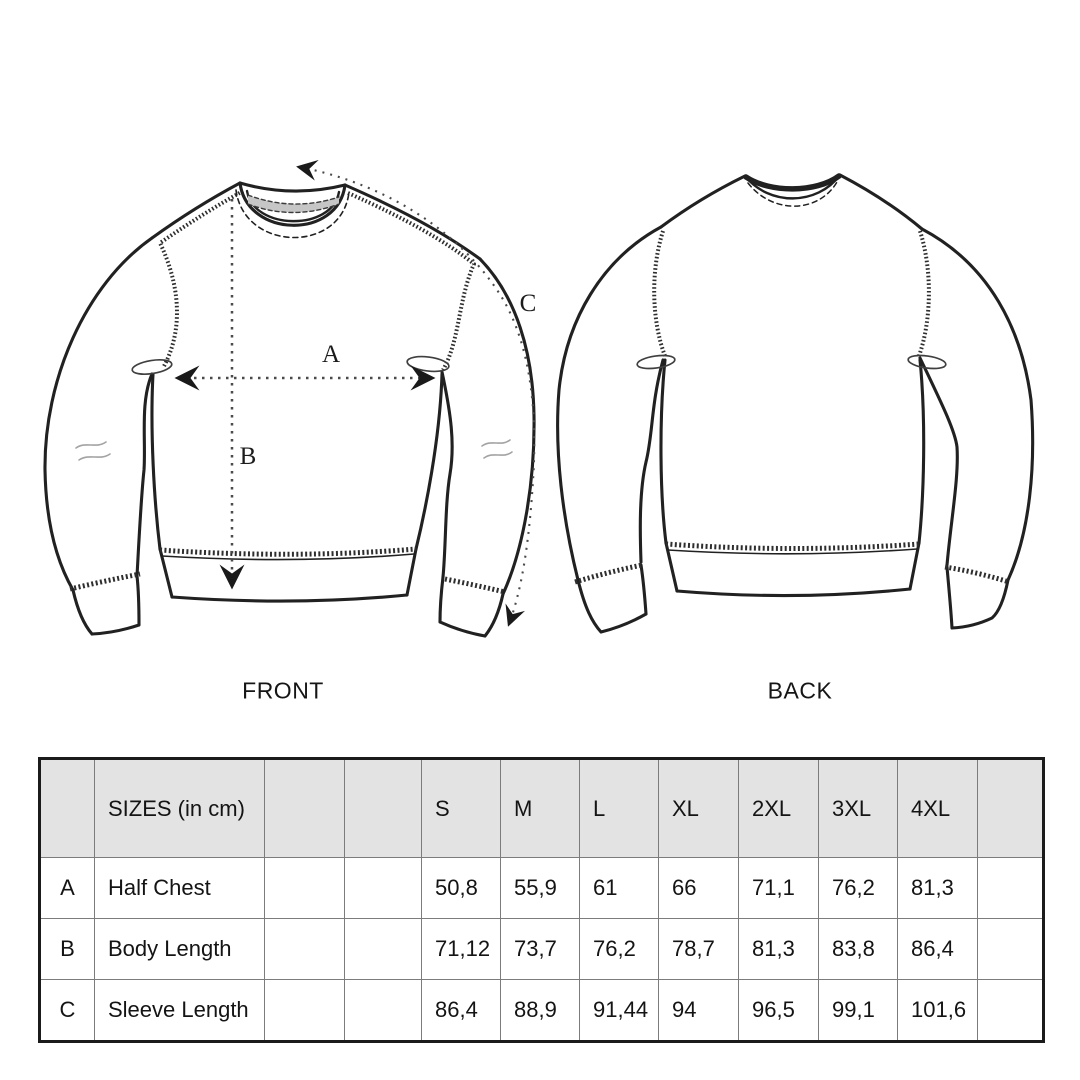 The width and height of the screenshot is (1080, 1080). I want to click on size-value-cell: 83,8, so click(858, 949).